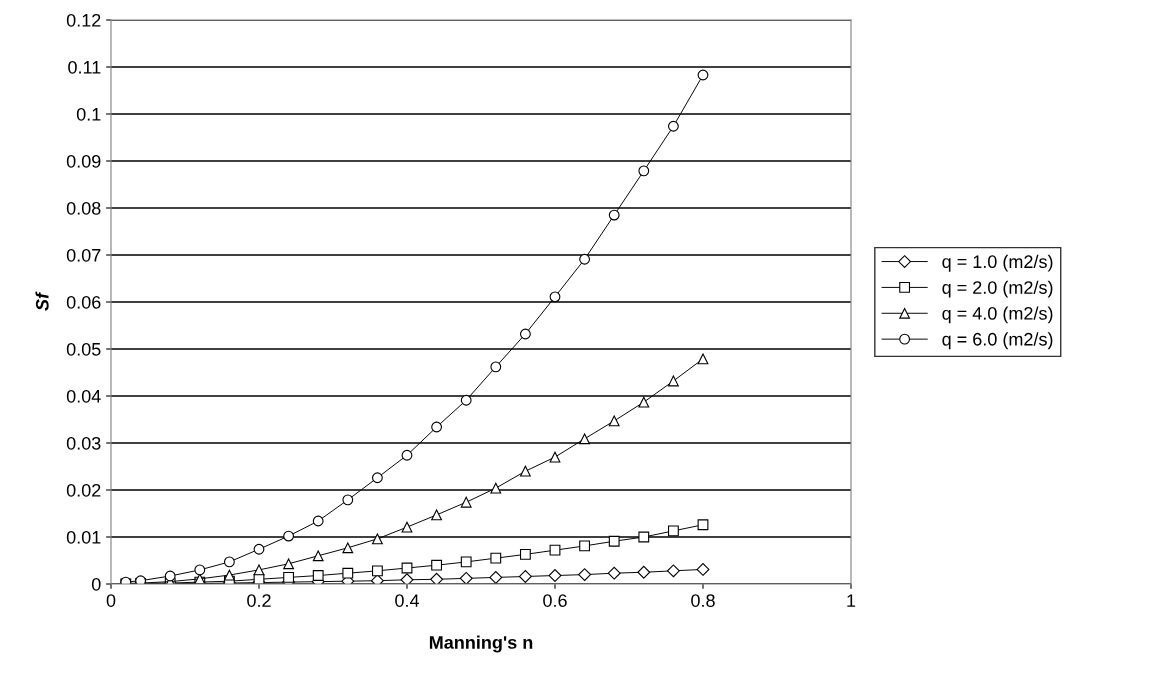 The height and width of the screenshot is (684, 1163). Describe the element at coordinates (703, 600) in the screenshot. I see `x-tick-label: 0.8` at that location.